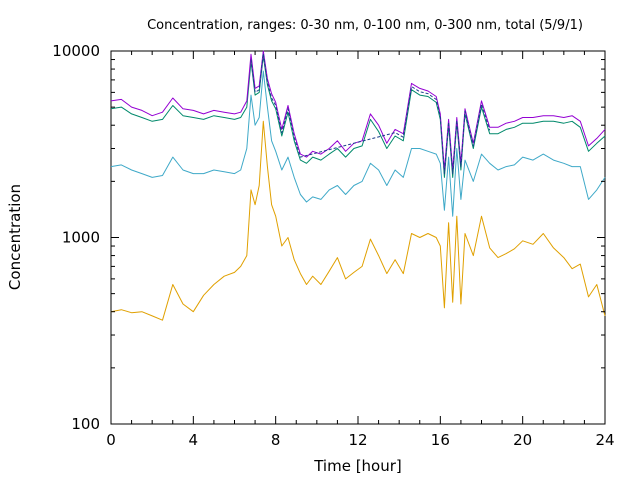  I want to click on x-tick-label: 24, so click(604, 440).